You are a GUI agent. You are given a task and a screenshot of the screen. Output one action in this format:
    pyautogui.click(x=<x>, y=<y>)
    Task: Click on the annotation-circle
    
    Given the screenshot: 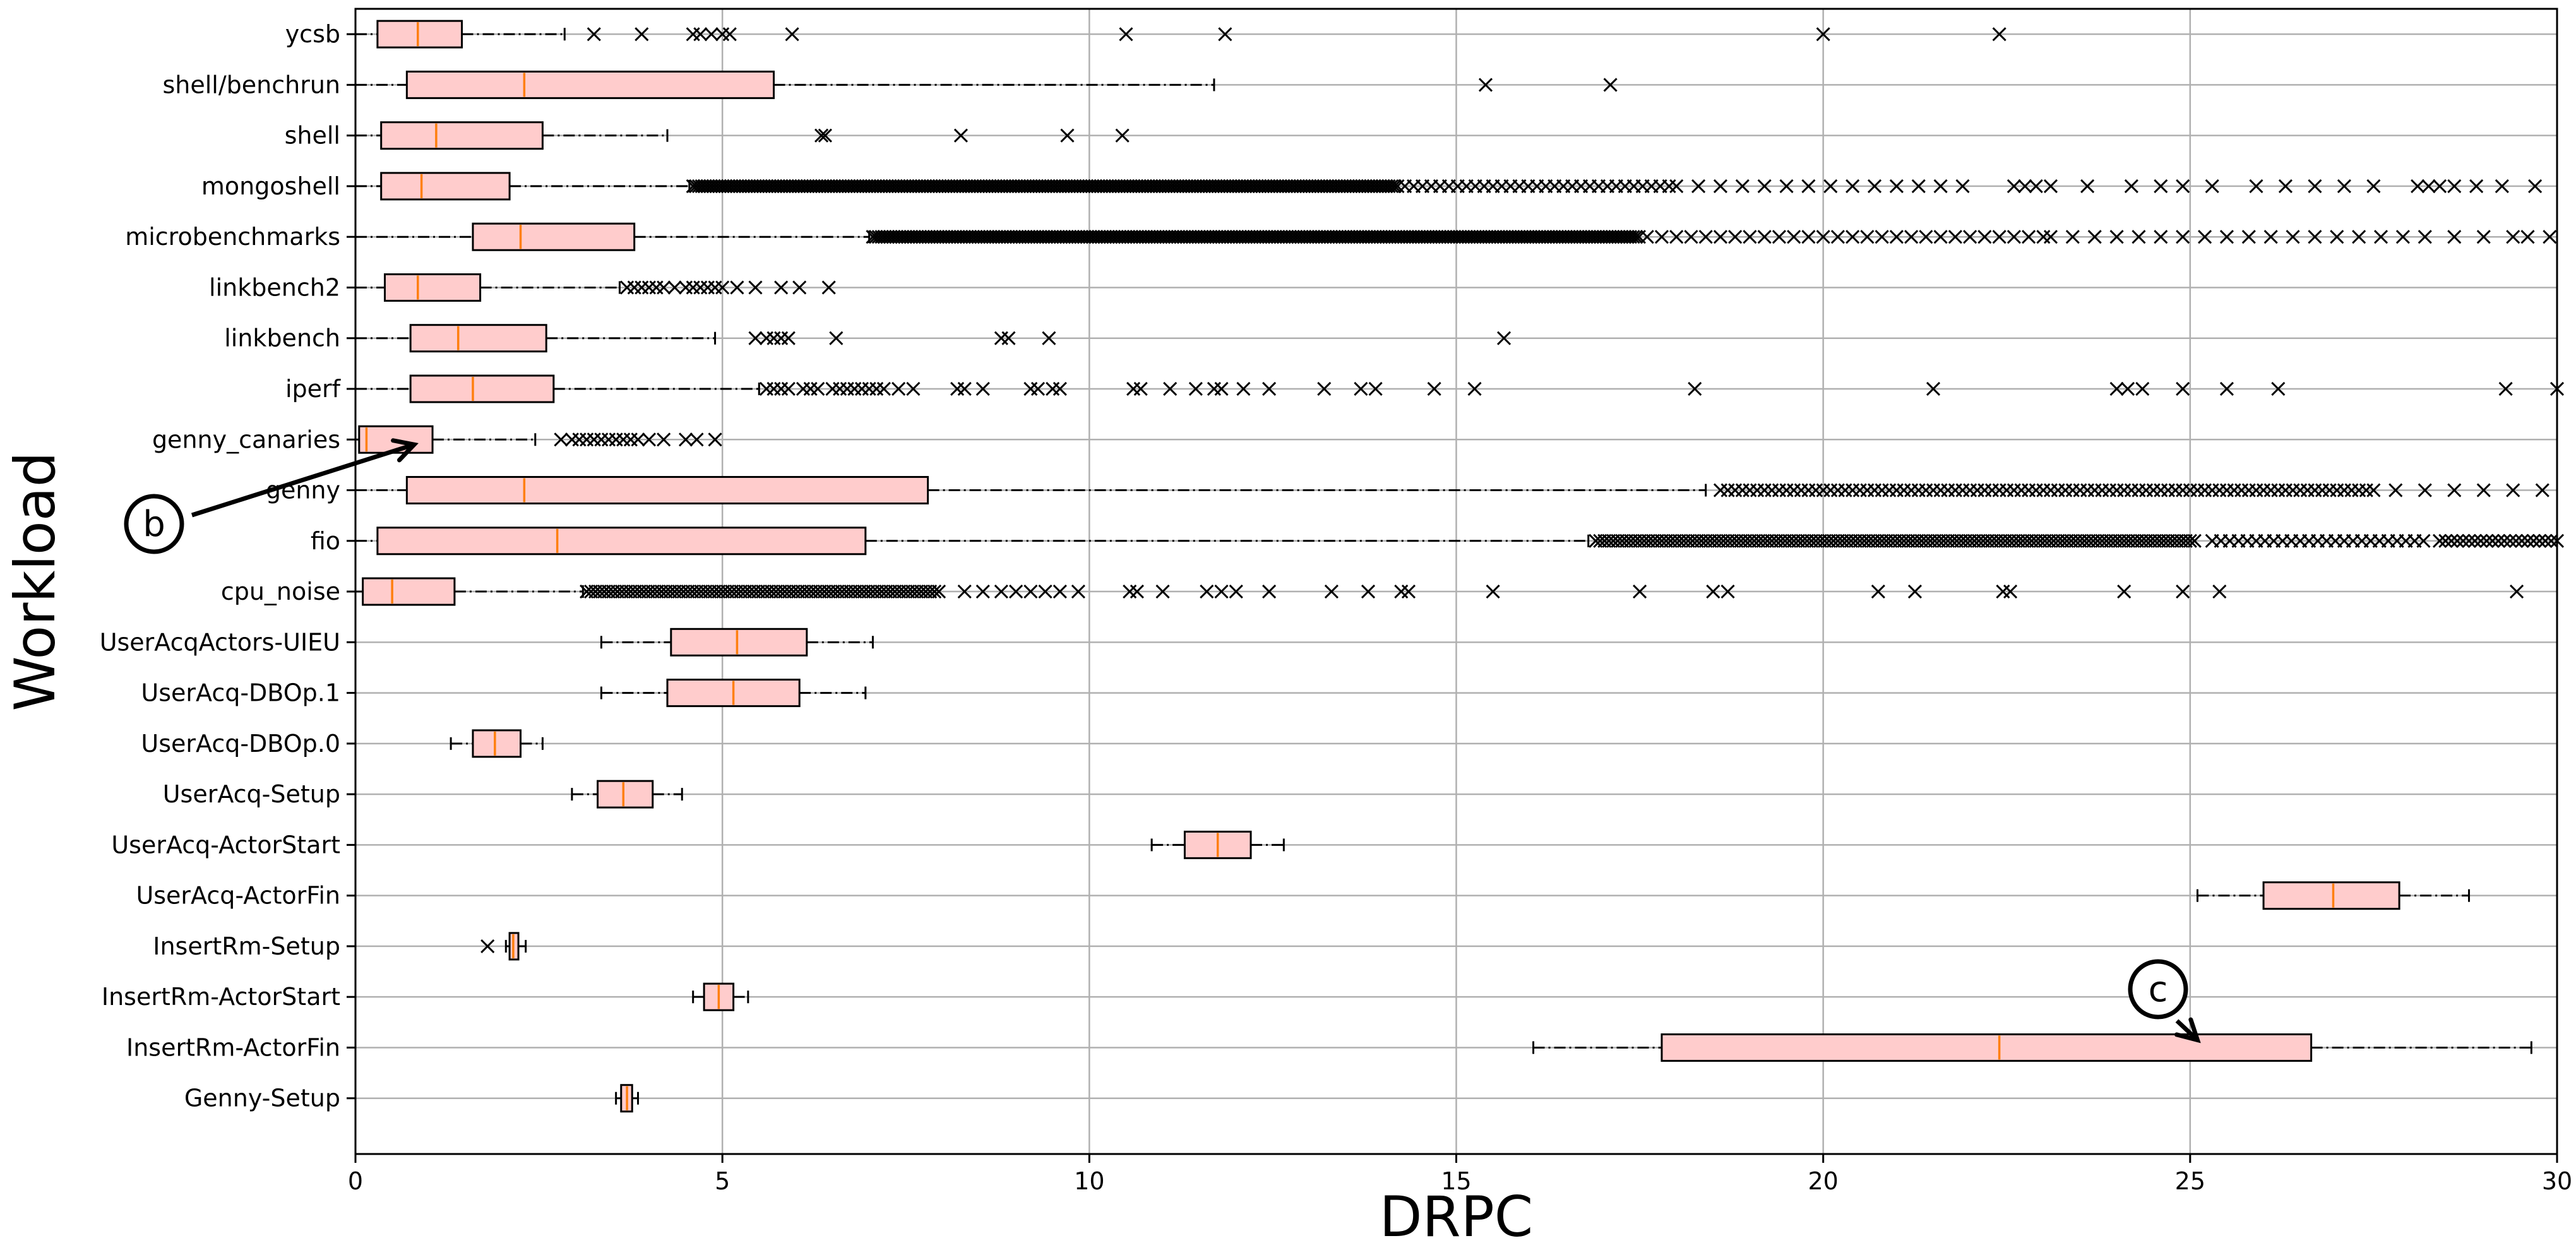 What is the action you would take?
    pyautogui.click(x=2158, y=990)
    